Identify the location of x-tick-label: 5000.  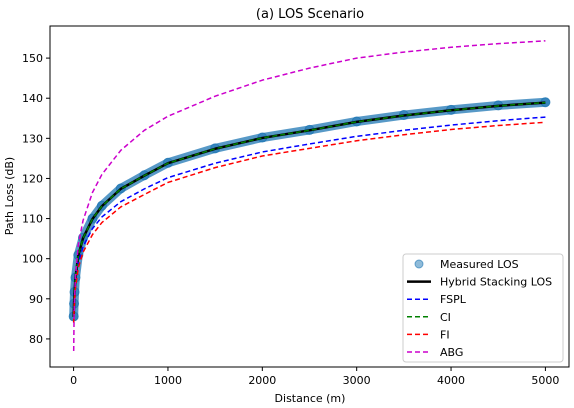
(545, 380).